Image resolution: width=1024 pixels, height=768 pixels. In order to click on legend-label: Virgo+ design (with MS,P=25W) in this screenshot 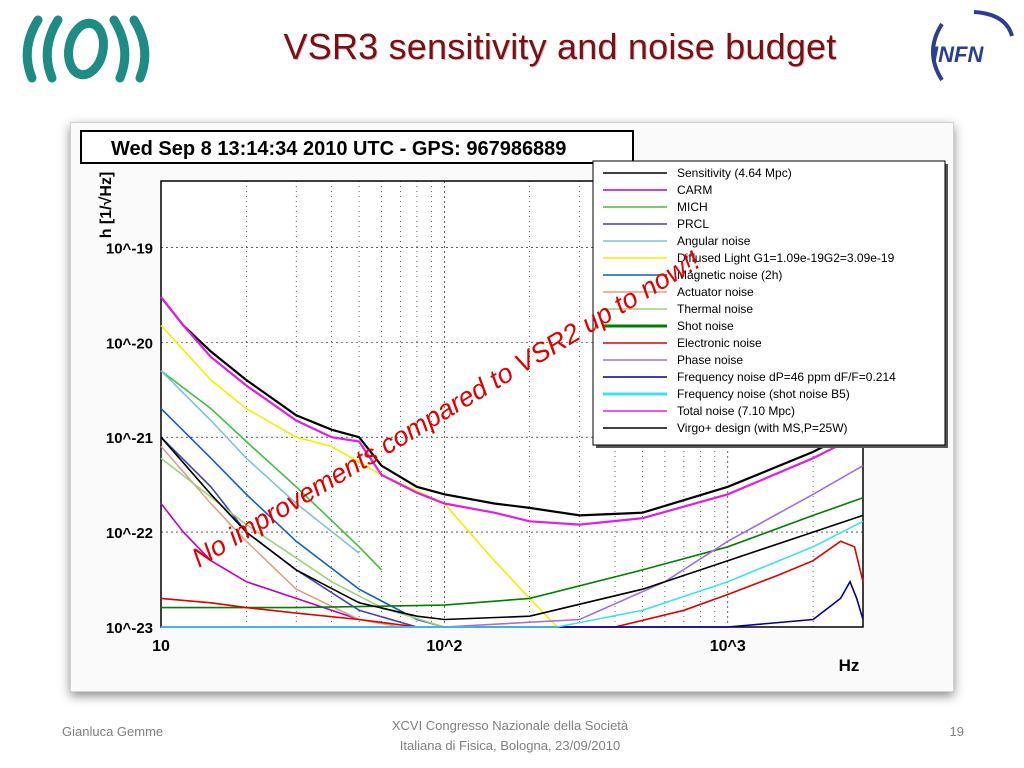, I will do `click(762, 428)`.